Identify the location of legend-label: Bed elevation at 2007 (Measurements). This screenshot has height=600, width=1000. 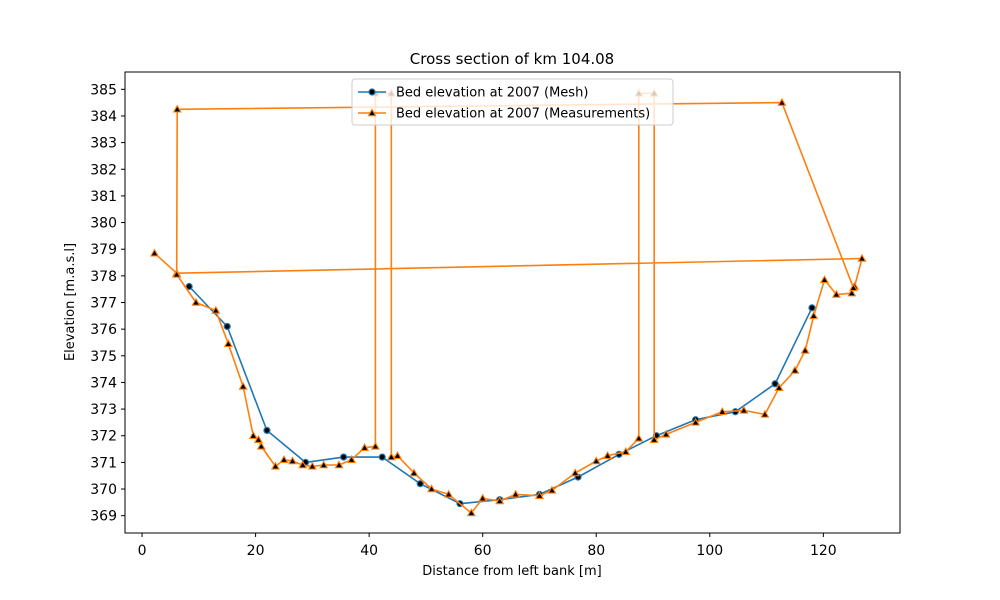
(523, 114).